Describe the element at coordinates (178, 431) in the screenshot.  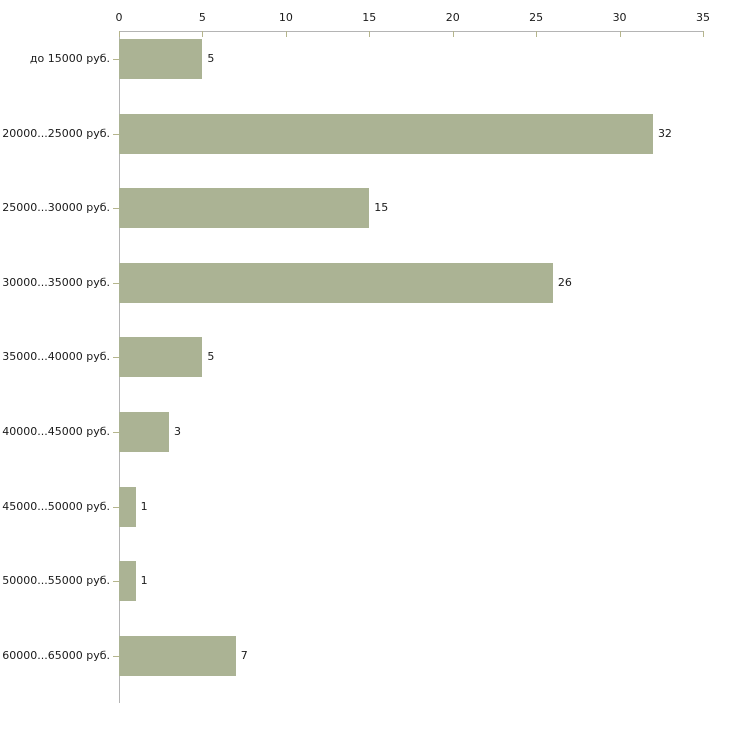
I see `bar-value-label: 3` at that location.